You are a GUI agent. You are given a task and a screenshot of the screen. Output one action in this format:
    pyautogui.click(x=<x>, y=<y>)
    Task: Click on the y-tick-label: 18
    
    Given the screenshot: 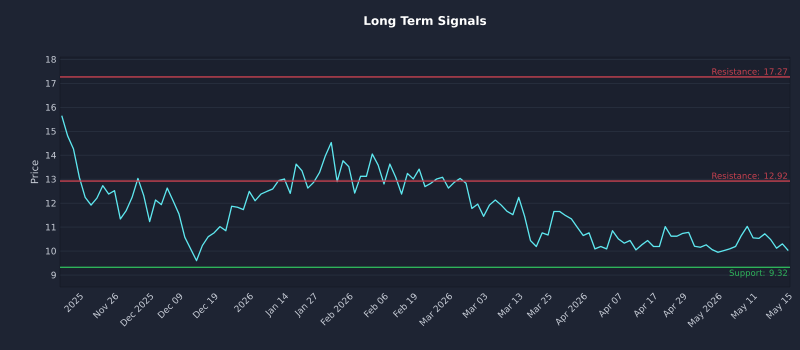 What is the action you would take?
    pyautogui.click(x=51, y=59)
    